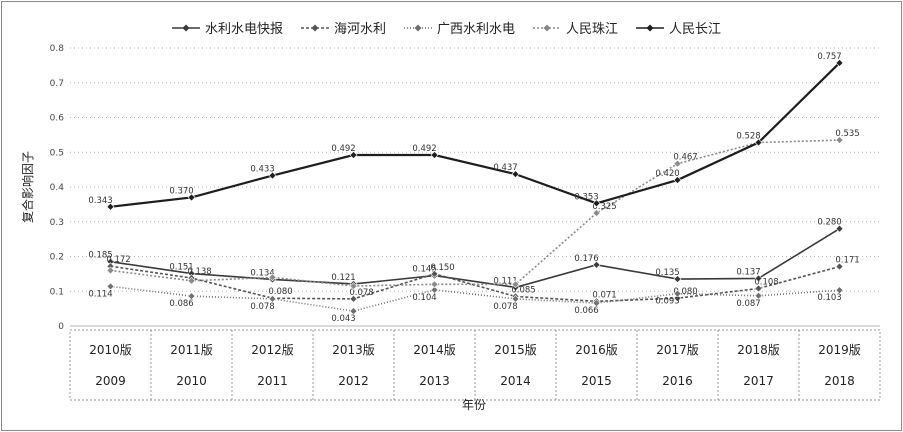 The height and width of the screenshot is (432, 903). What do you see at coordinates (847, 134) in the screenshot?
I see `data-label: 0.535` at bounding box center [847, 134].